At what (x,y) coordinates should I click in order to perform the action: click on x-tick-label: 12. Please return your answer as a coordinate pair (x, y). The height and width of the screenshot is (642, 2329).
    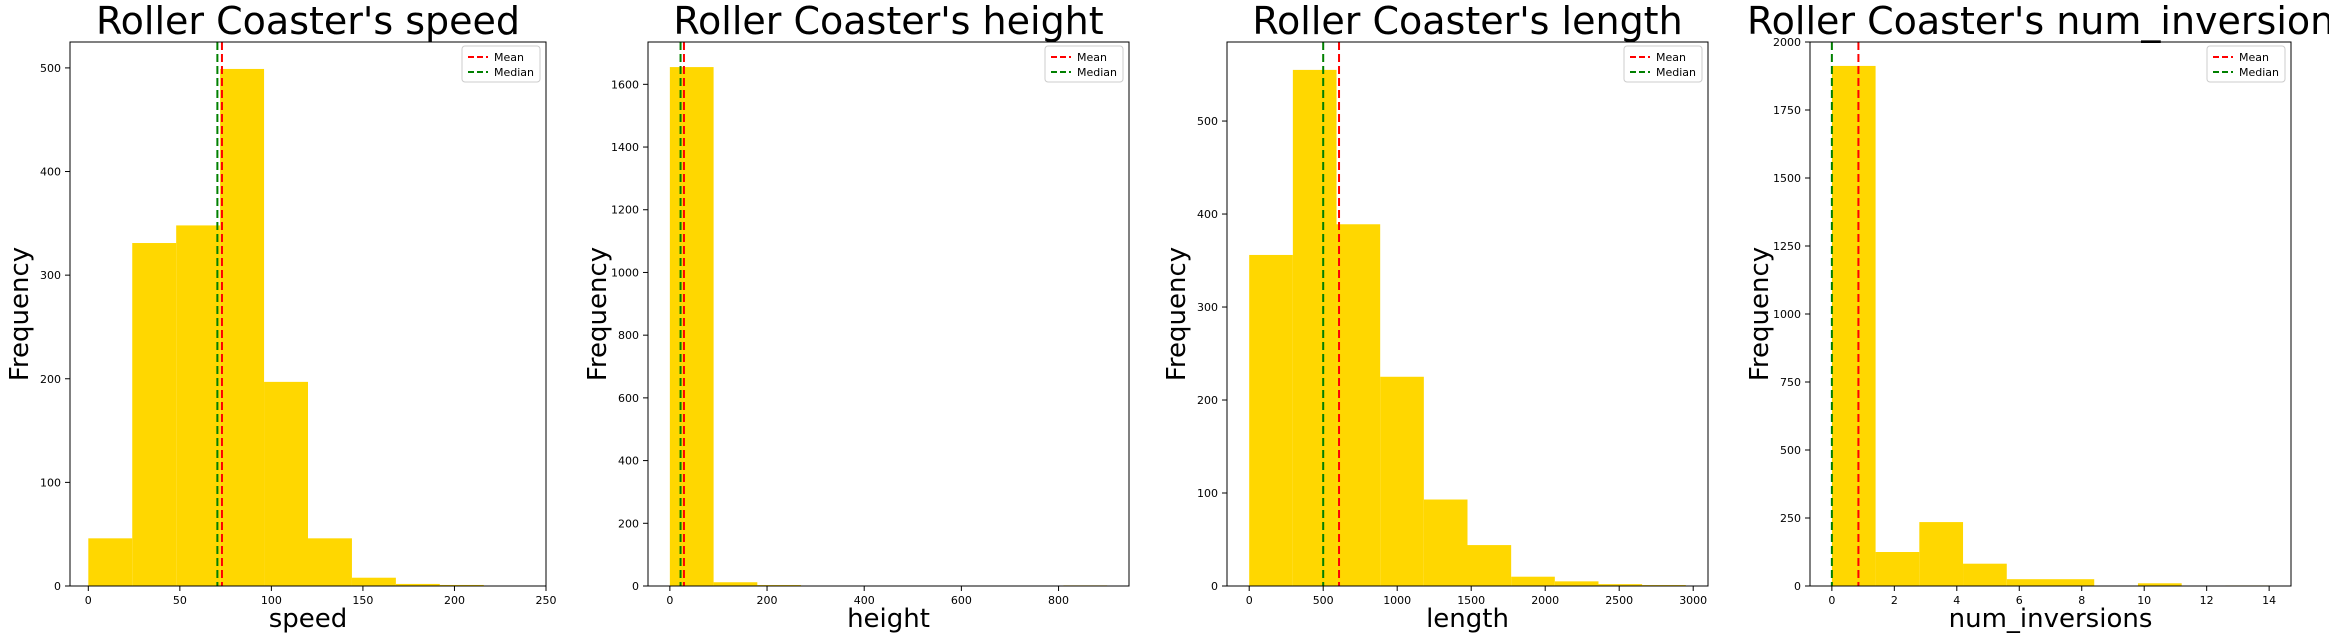
    Looking at the image, I should click on (2207, 600).